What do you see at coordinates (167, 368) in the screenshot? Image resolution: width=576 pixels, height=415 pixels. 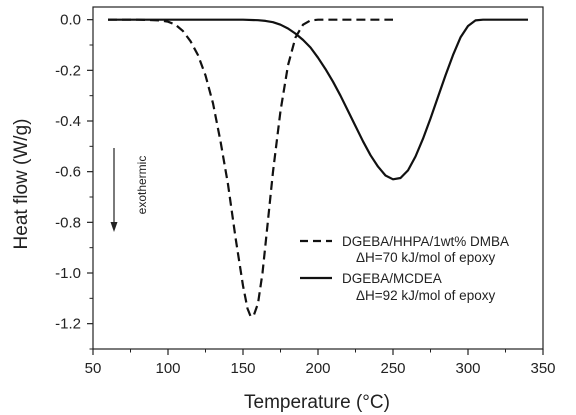 I see `x-tick-label: 100` at bounding box center [167, 368].